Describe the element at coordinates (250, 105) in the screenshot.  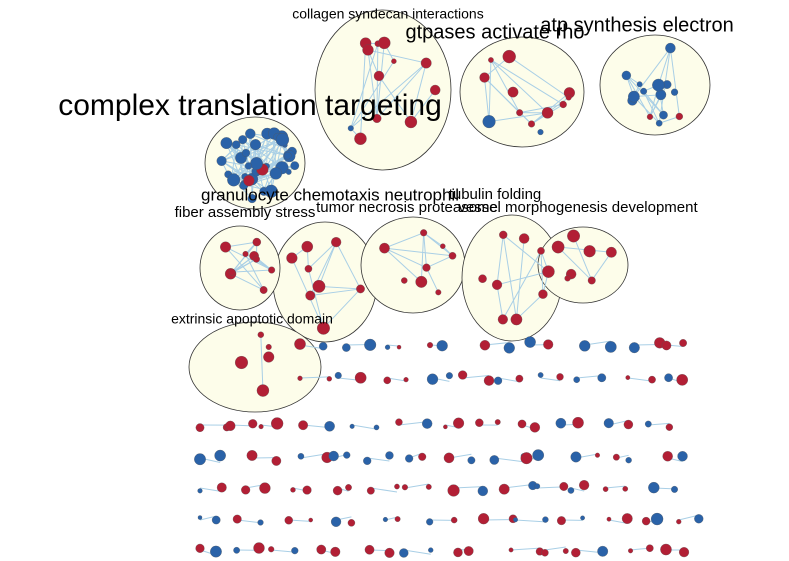
I see `cluster-label: complex translation targeting` at that location.